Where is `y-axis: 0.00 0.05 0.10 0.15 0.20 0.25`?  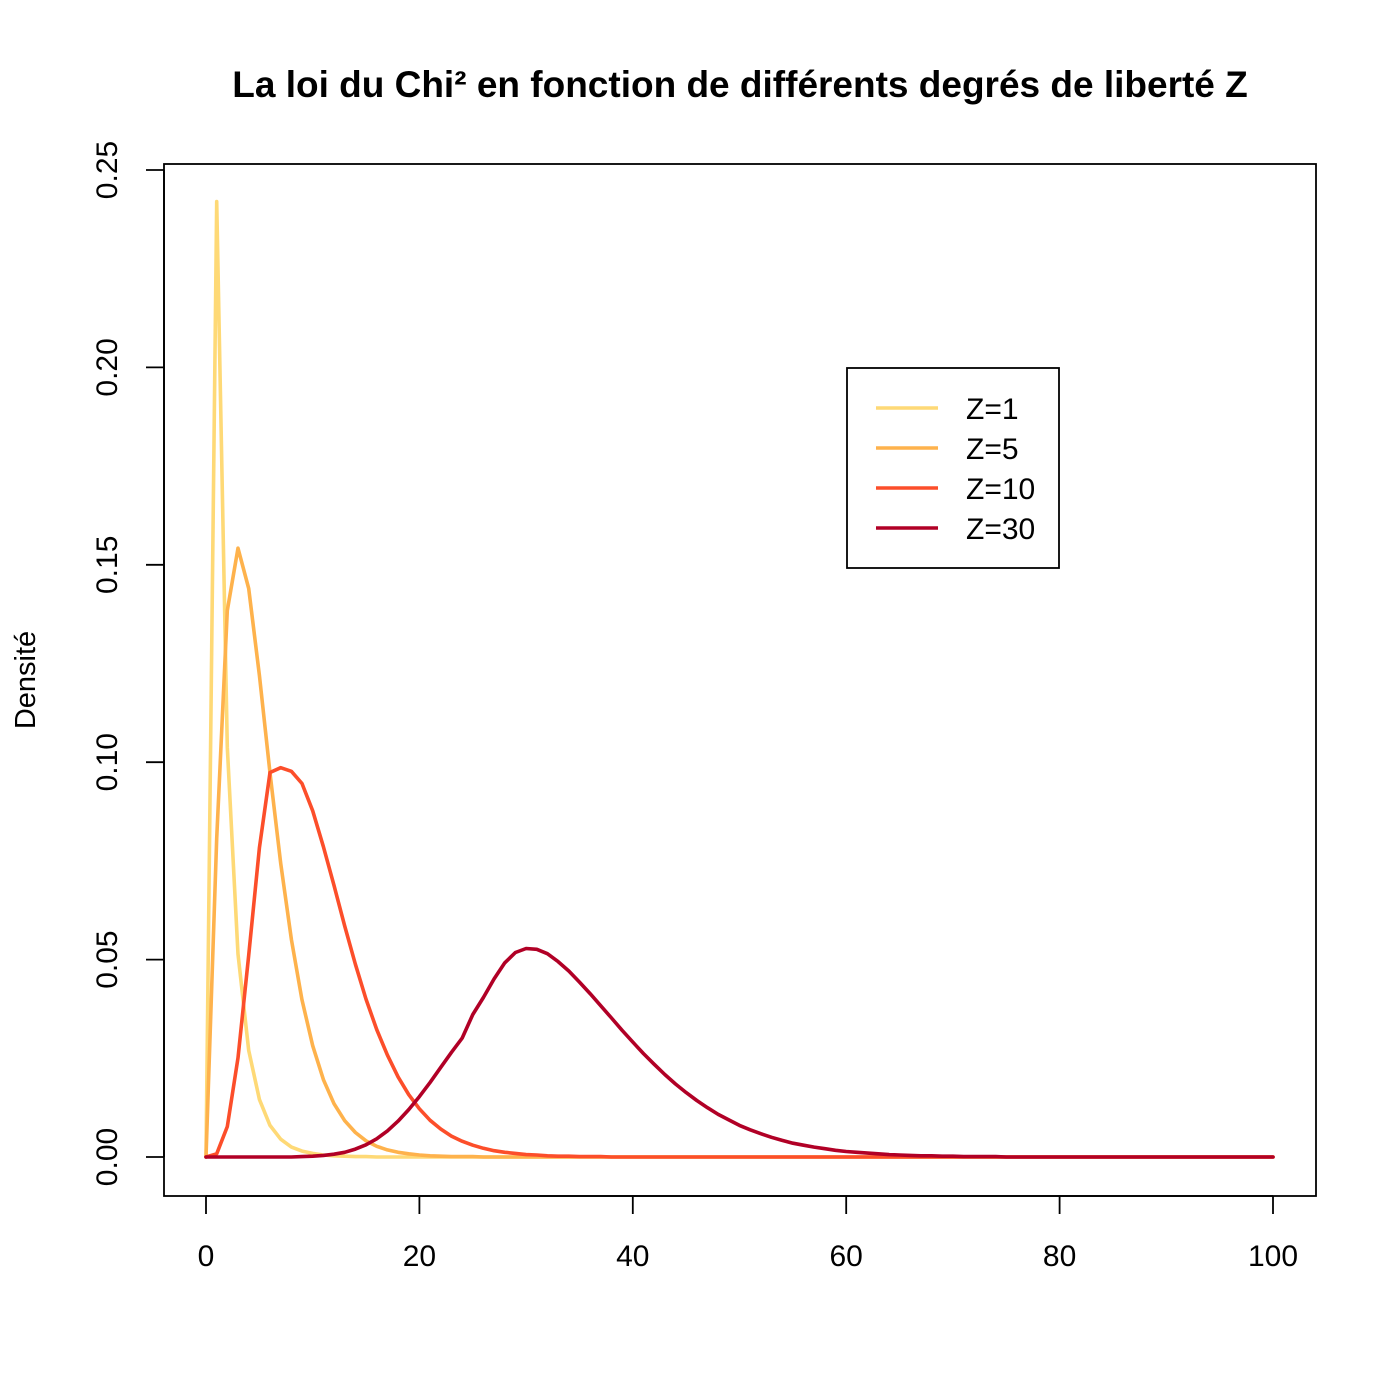 y-axis: 0.00 0.05 0.10 0.15 0.20 0.25 is located at coordinates (128, 663).